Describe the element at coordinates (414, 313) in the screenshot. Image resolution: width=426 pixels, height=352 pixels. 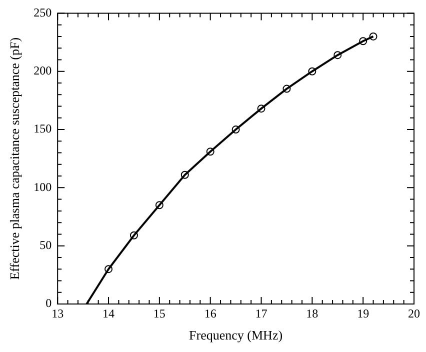
I see `x-tick-label: 20` at that location.